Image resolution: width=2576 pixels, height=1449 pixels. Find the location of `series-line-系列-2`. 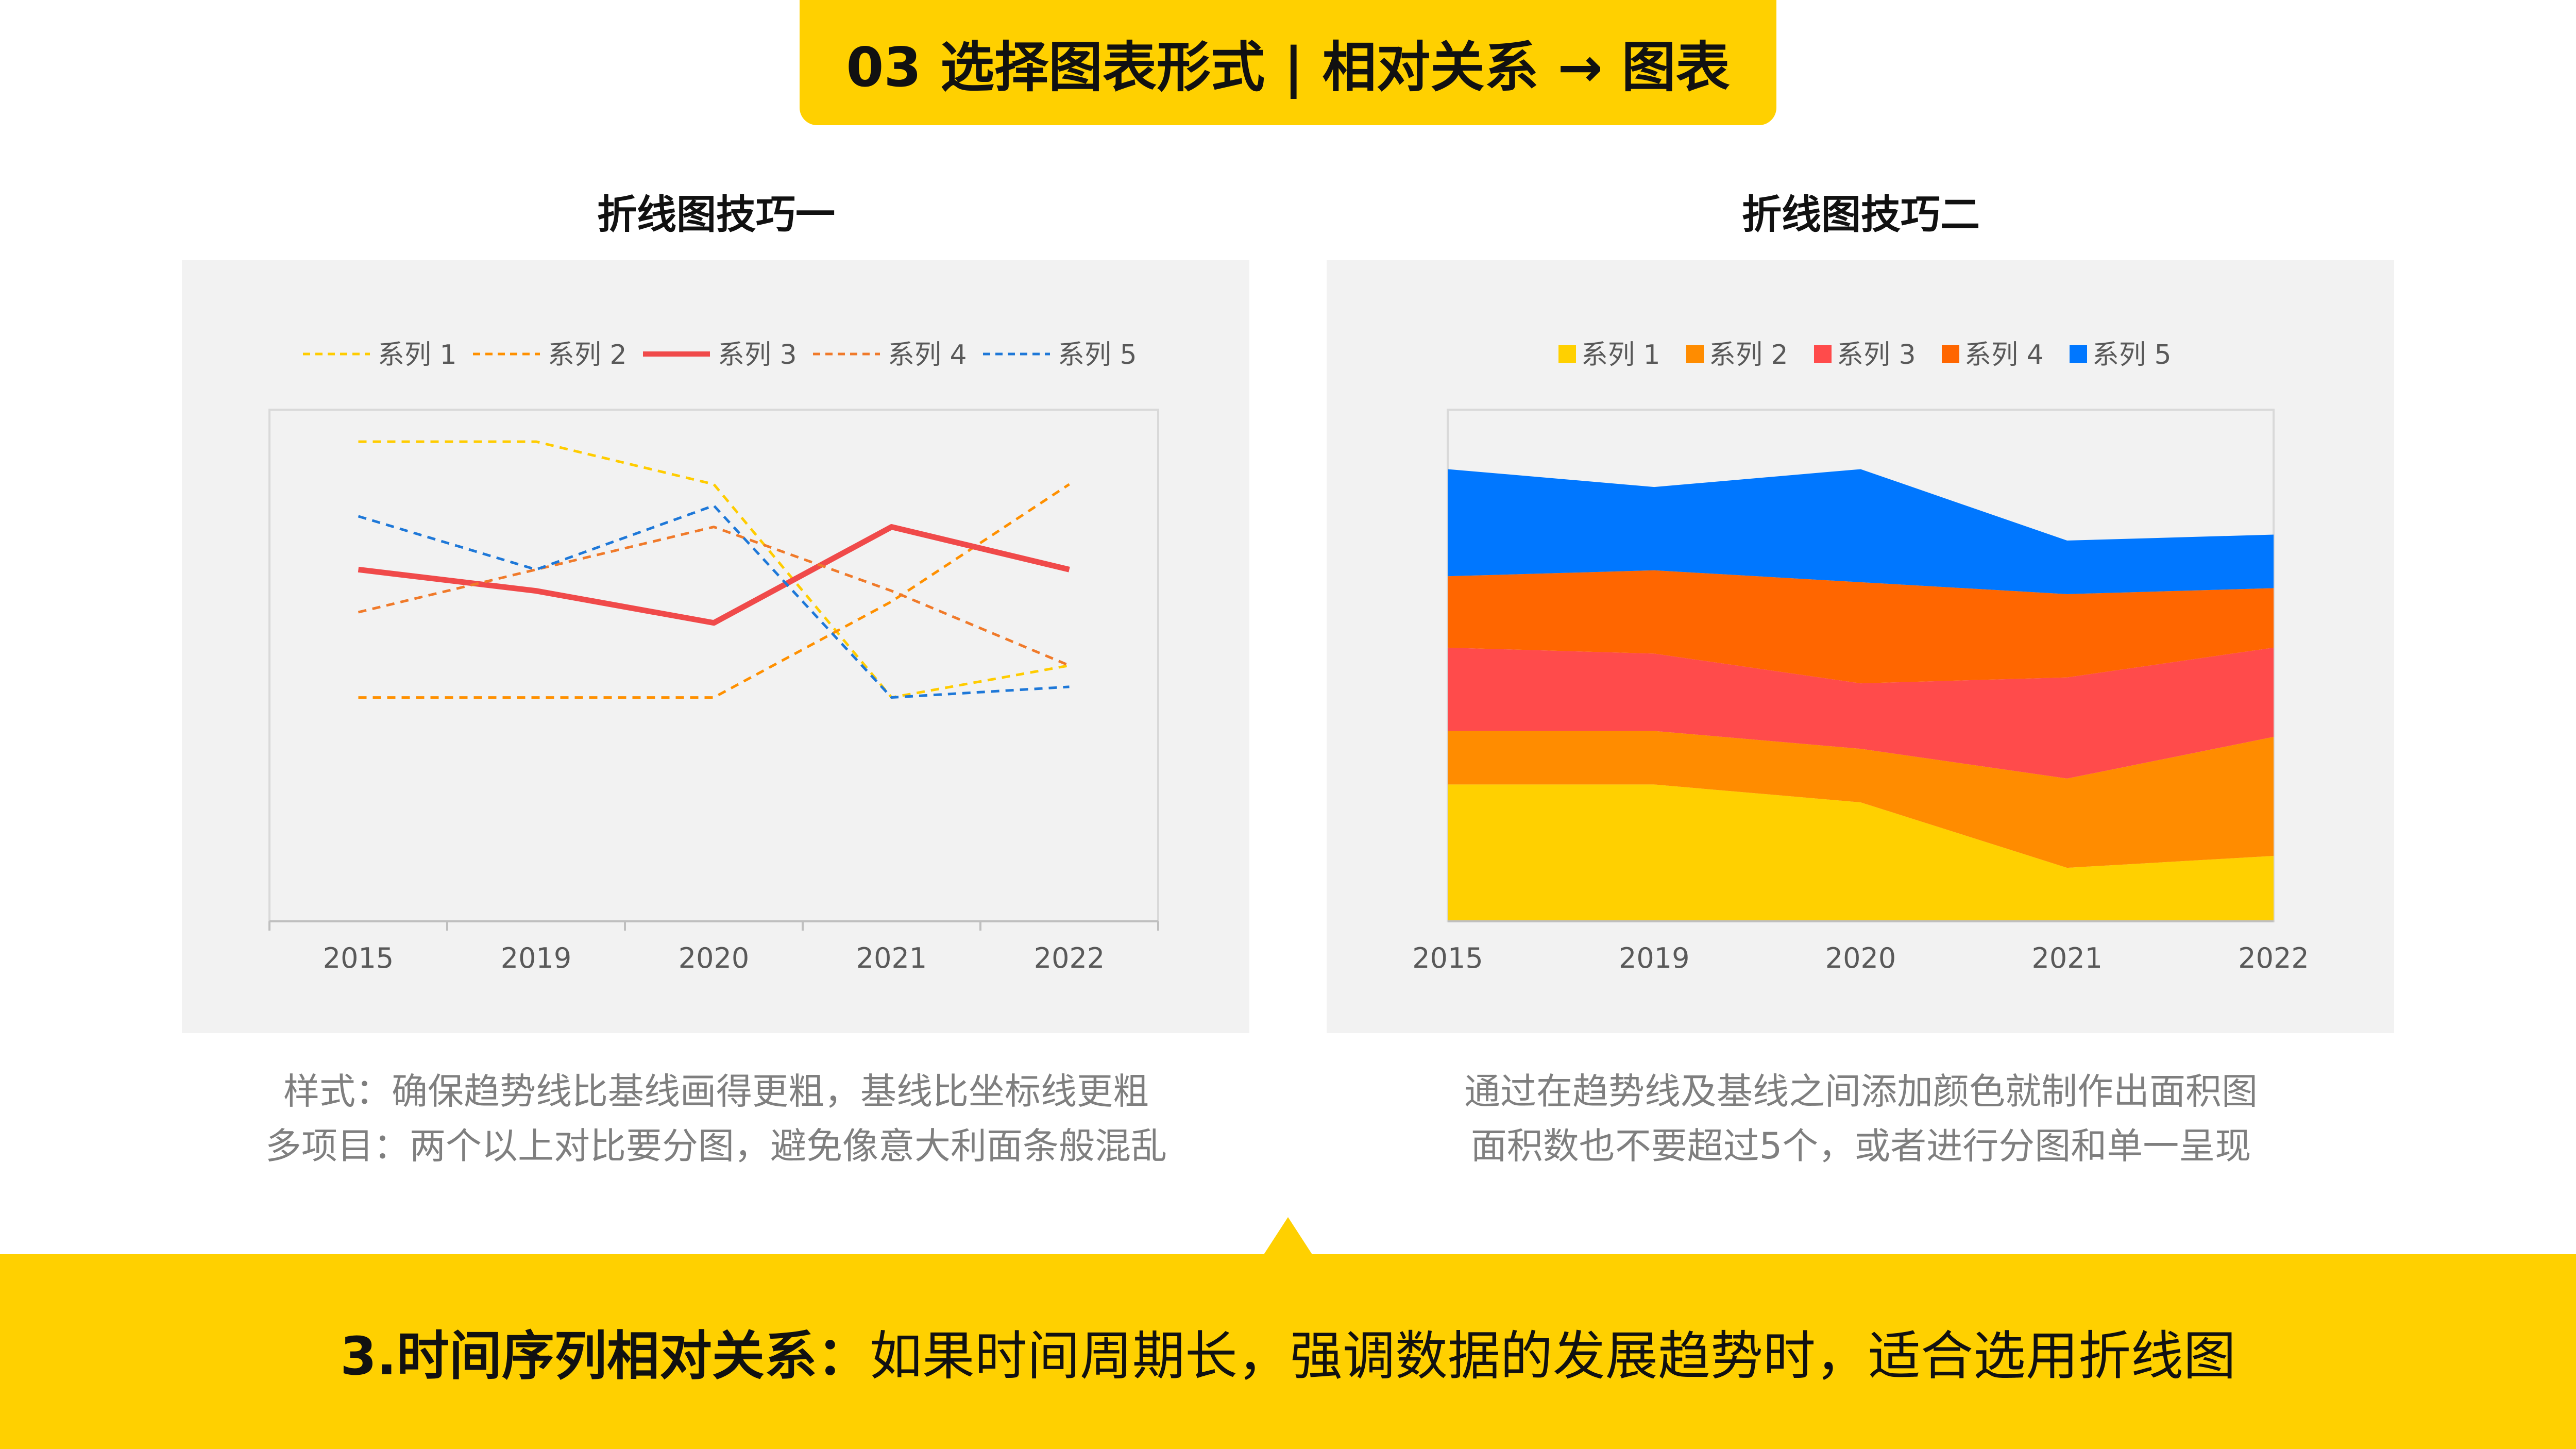

series-line-系列-2 is located at coordinates (714, 591).